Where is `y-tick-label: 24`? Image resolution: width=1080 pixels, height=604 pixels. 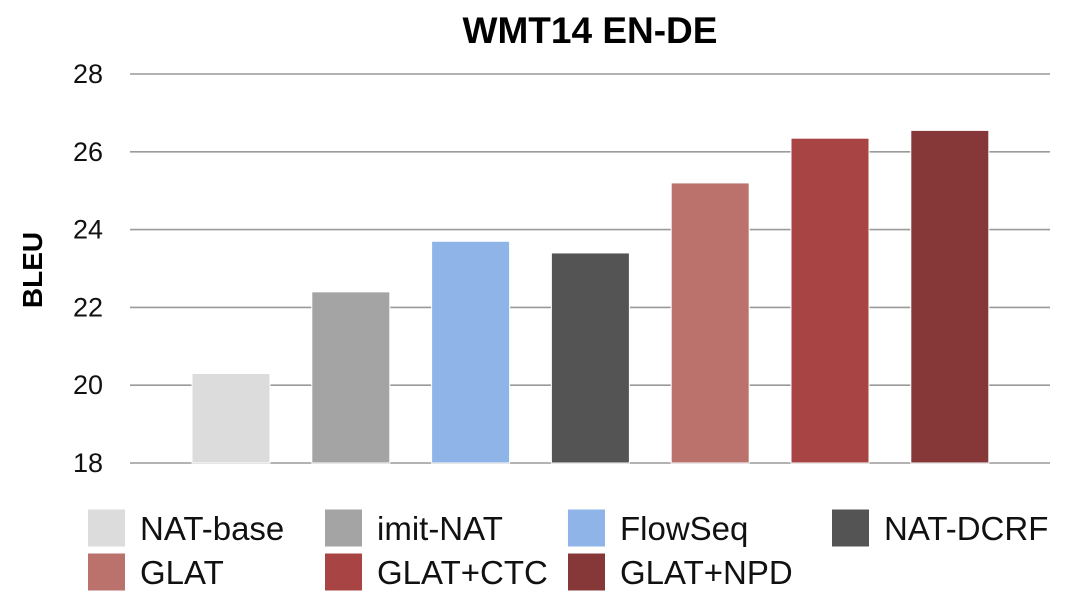 y-tick-label: 24 is located at coordinates (88, 230).